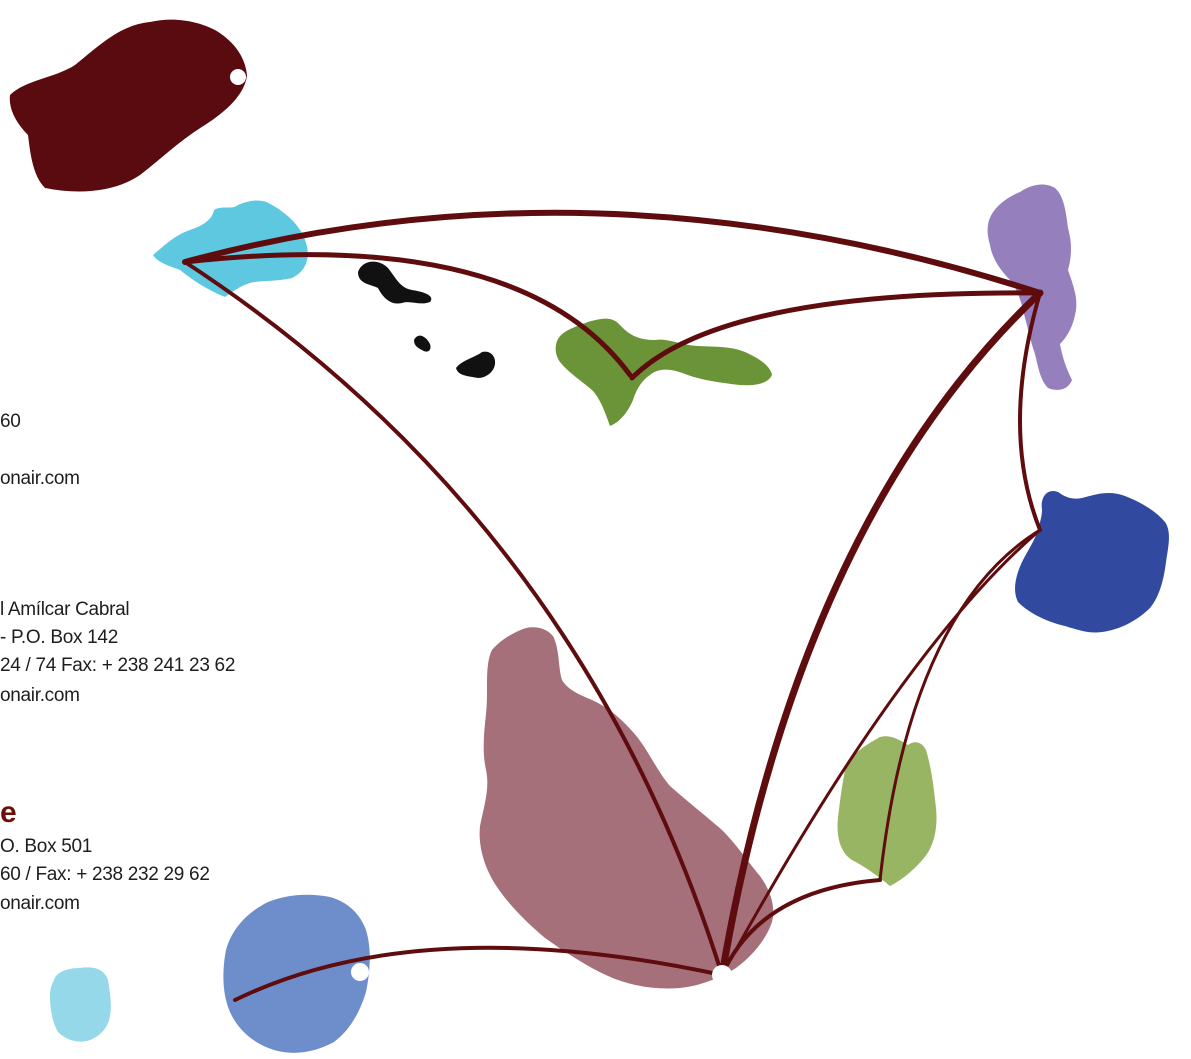  I want to click on island-sao-nicolau, so click(663, 372).